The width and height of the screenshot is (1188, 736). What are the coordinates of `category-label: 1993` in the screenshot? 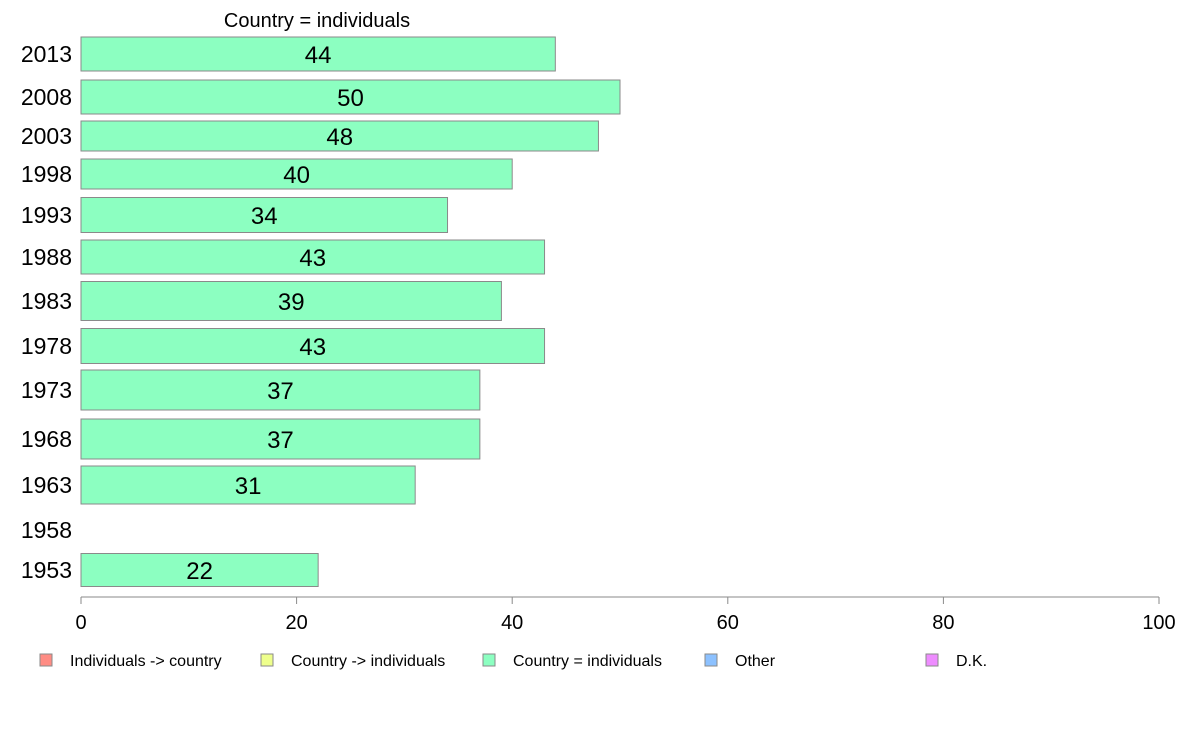 It's located at (46, 215).